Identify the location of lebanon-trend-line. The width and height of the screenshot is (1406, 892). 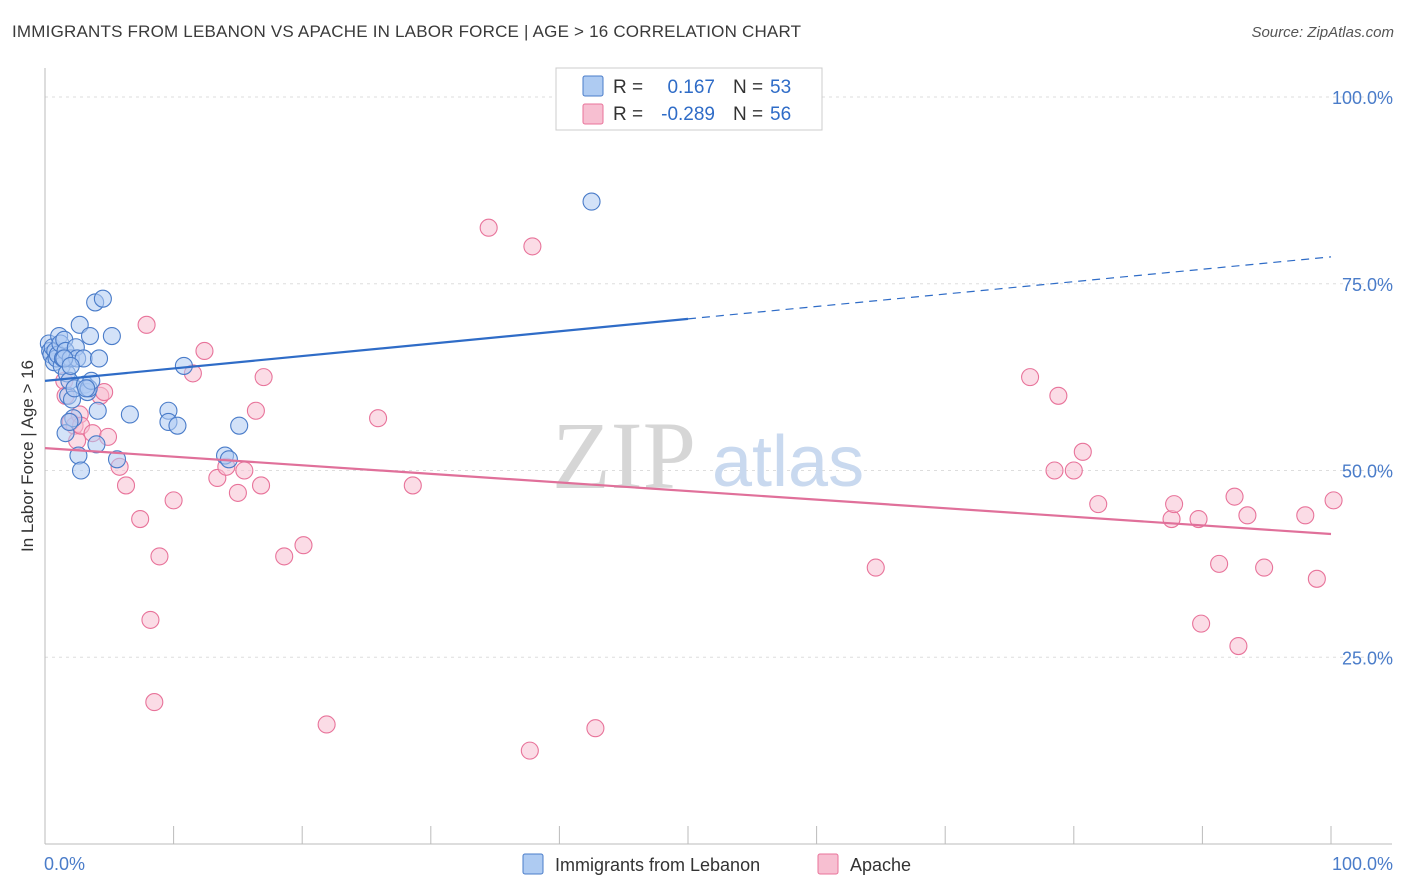
(366, 349).